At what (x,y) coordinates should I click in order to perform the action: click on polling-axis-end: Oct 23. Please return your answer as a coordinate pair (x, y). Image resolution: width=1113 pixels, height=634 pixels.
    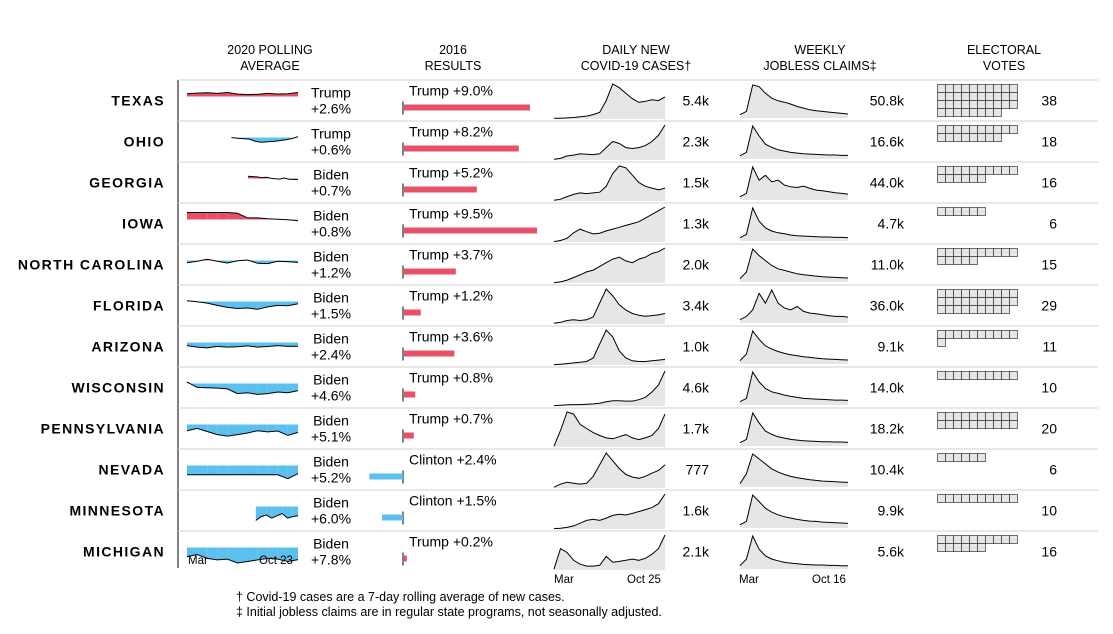
    Looking at the image, I should click on (276, 561).